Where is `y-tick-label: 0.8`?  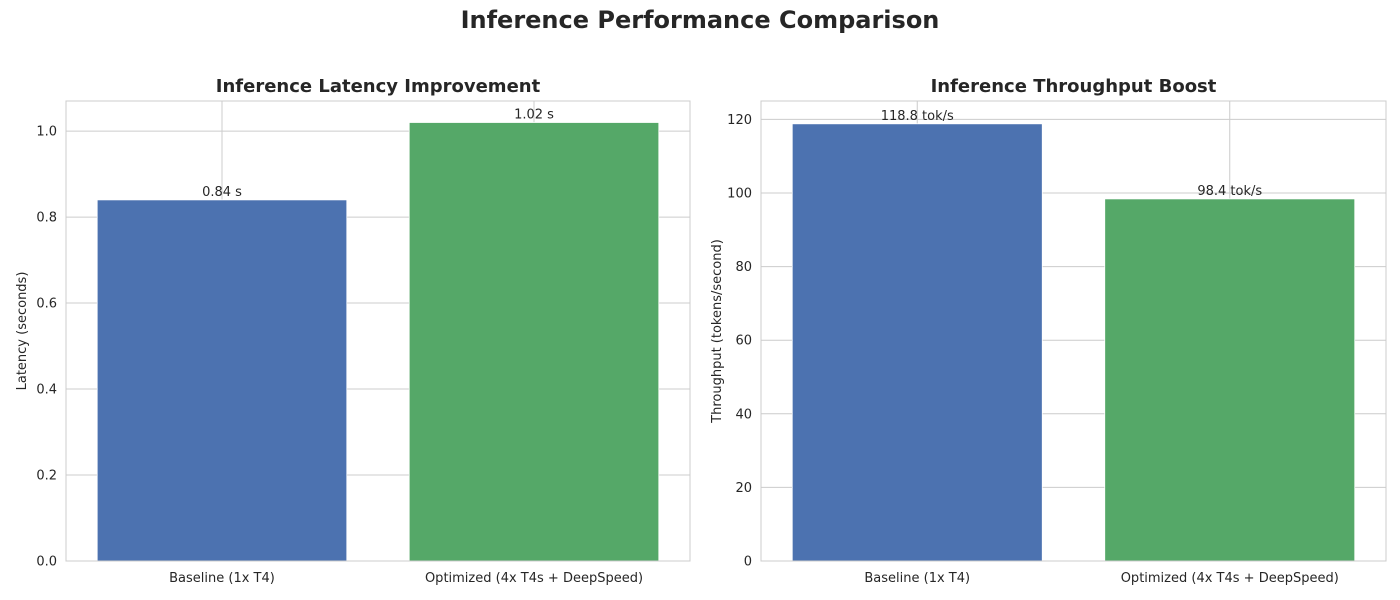
y-tick-label: 0.8 is located at coordinates (46, 218).